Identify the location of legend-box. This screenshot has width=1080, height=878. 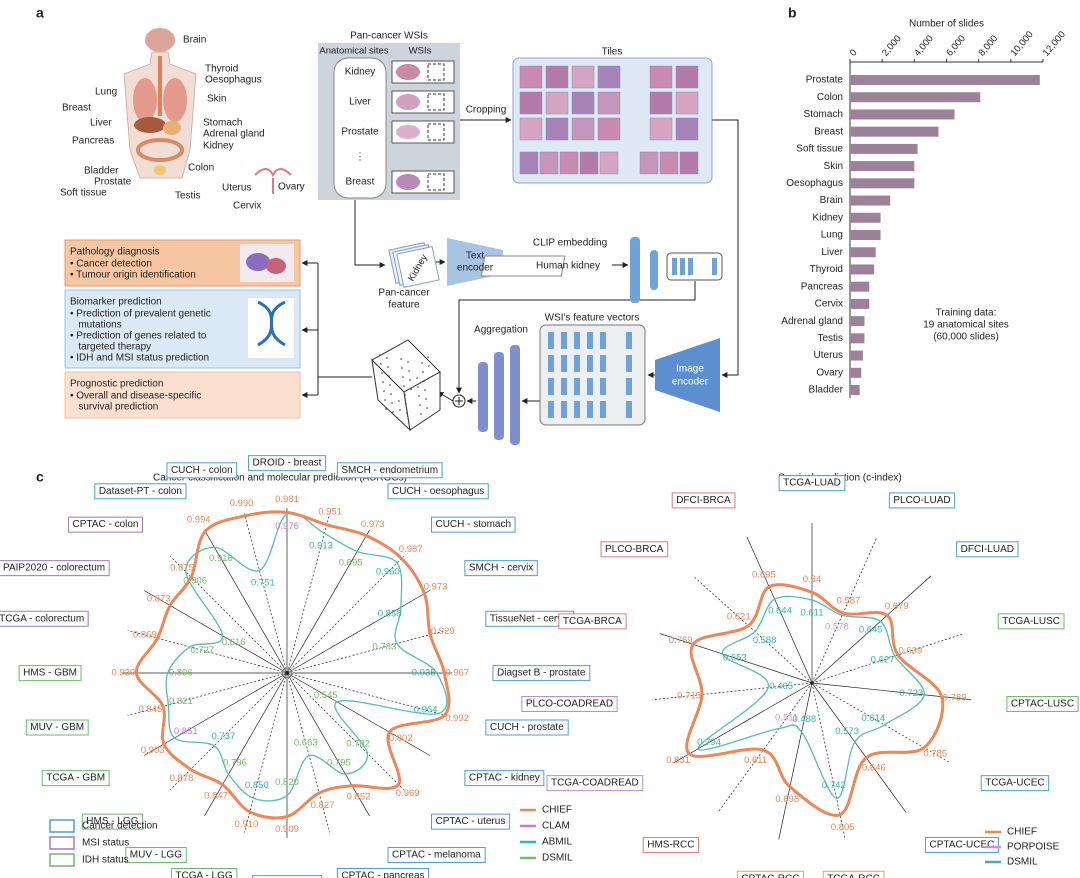
(62, 843).